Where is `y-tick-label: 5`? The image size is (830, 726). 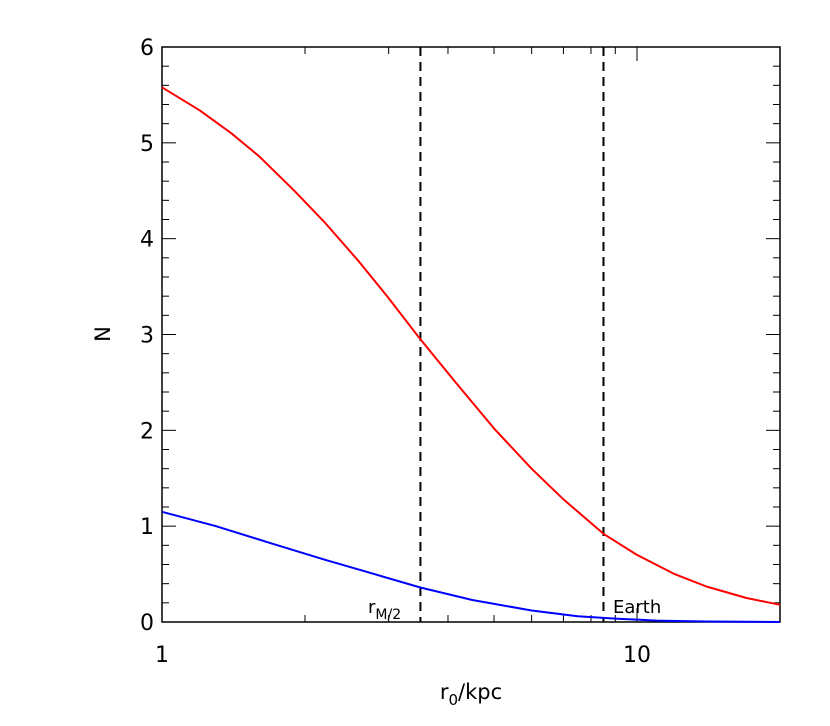
y-tick-label: 5 is located at coordinates (147, 144).